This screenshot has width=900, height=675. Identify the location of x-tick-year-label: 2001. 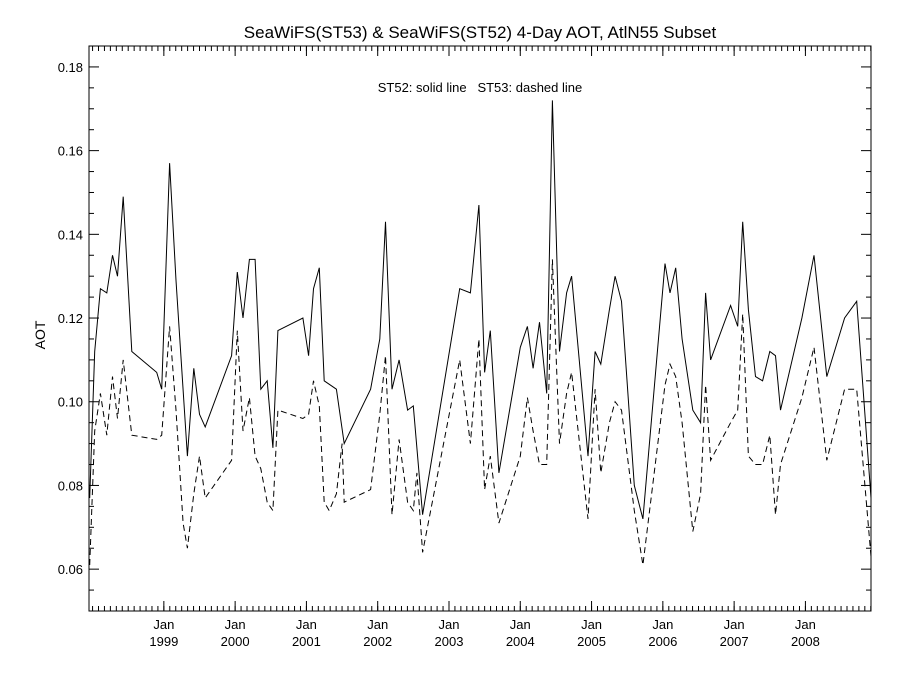
(306, 641).